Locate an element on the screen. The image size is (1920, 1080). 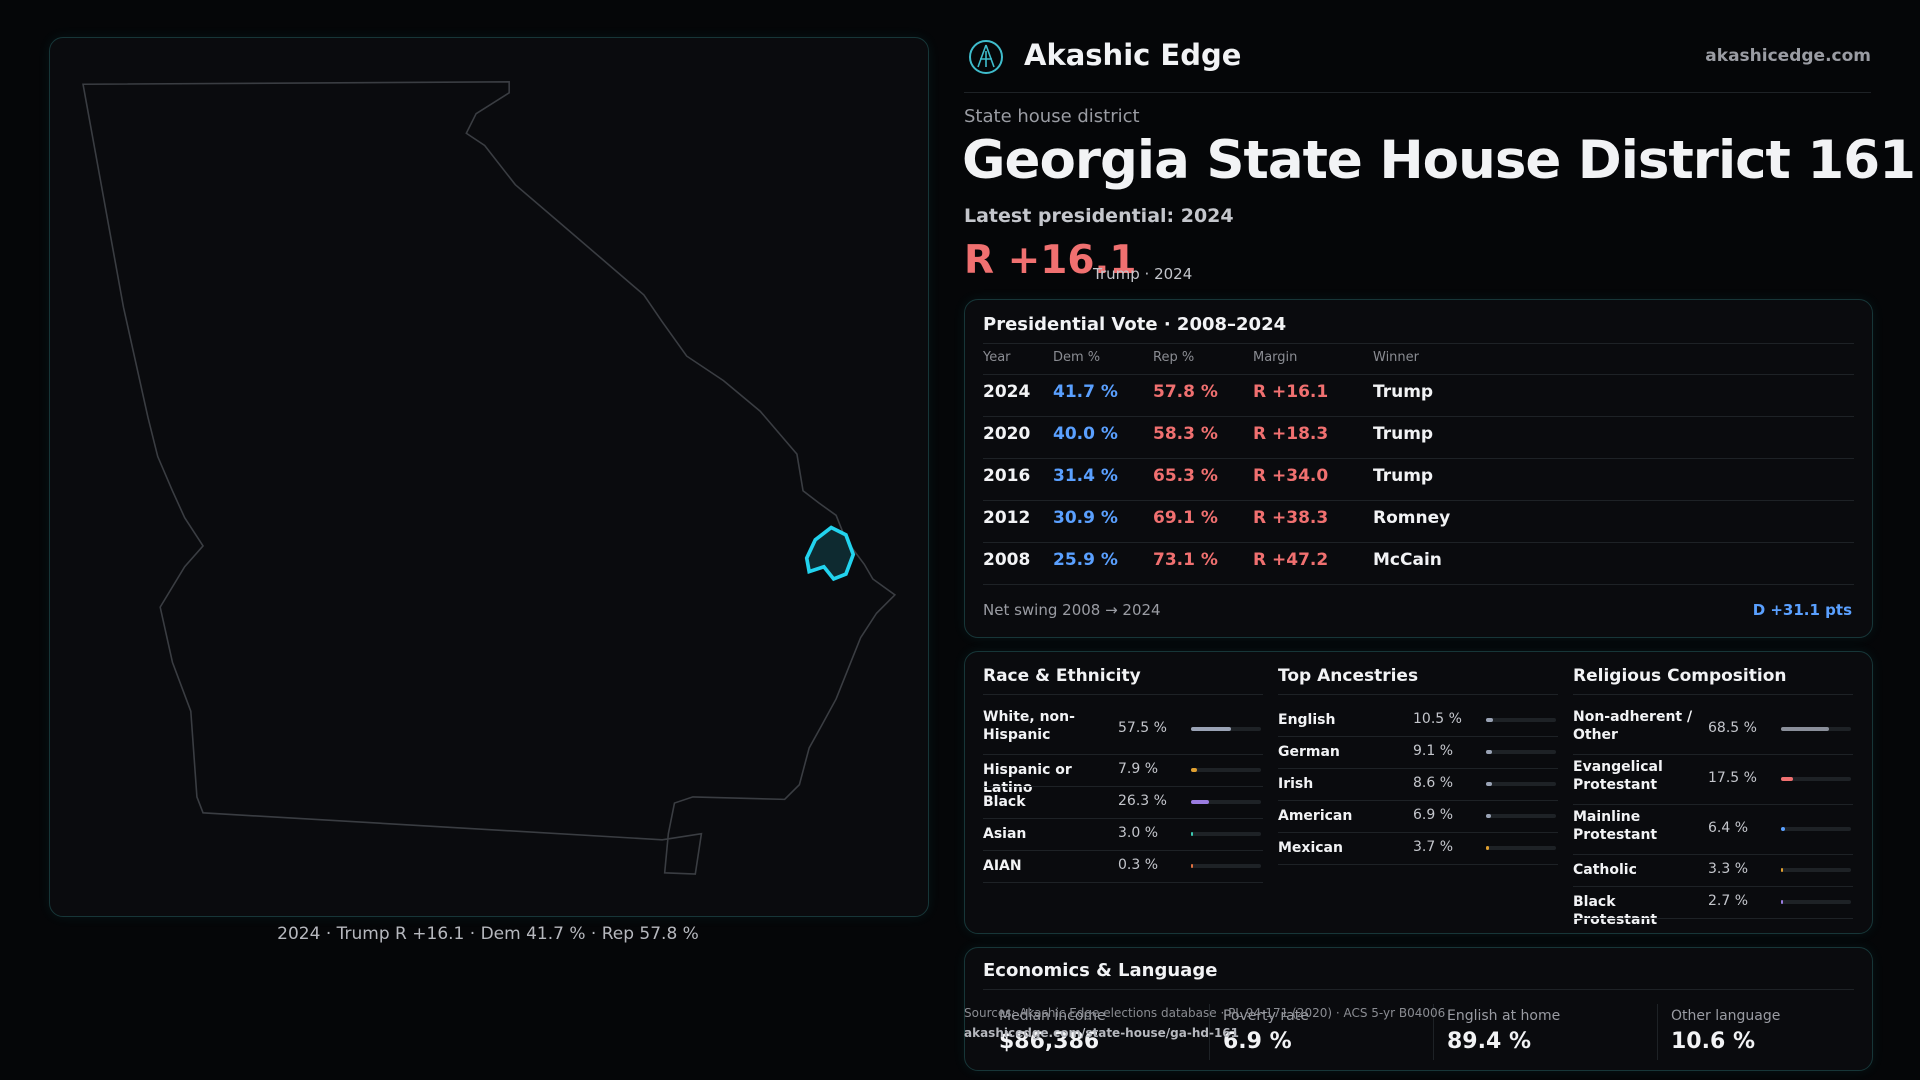
section-title: Top Ancestries is located at coordinates (1348, 676).